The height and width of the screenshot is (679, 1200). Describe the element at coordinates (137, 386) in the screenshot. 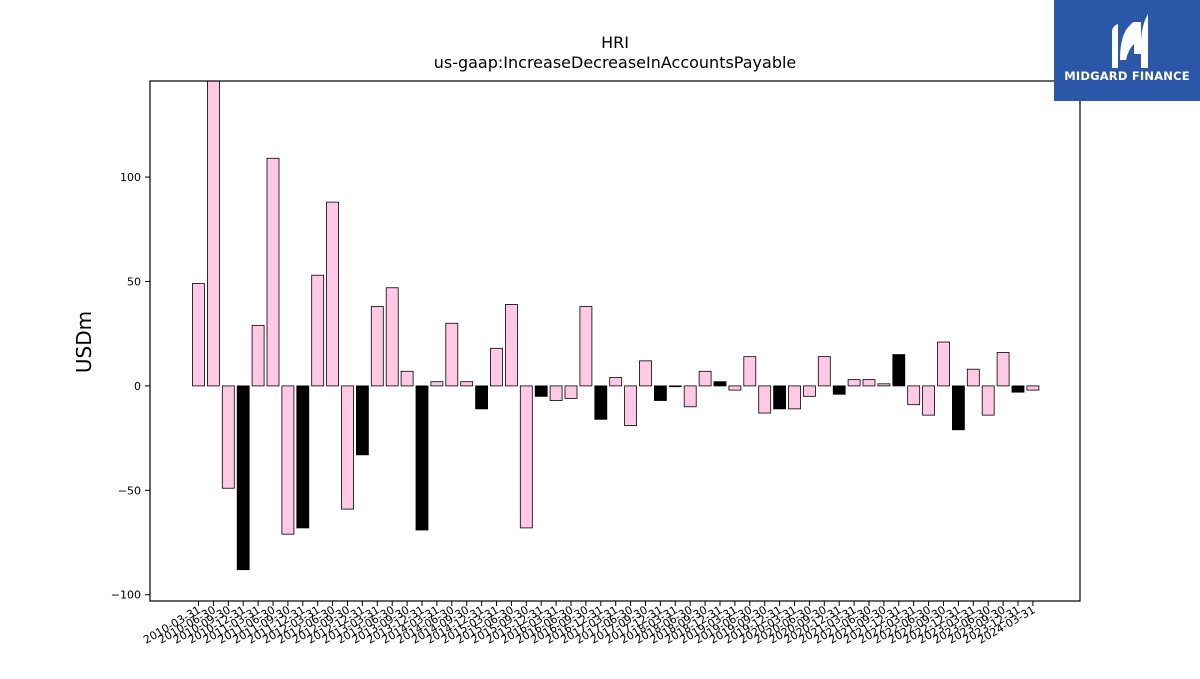

I see `y-tick-label: 0` at that location.